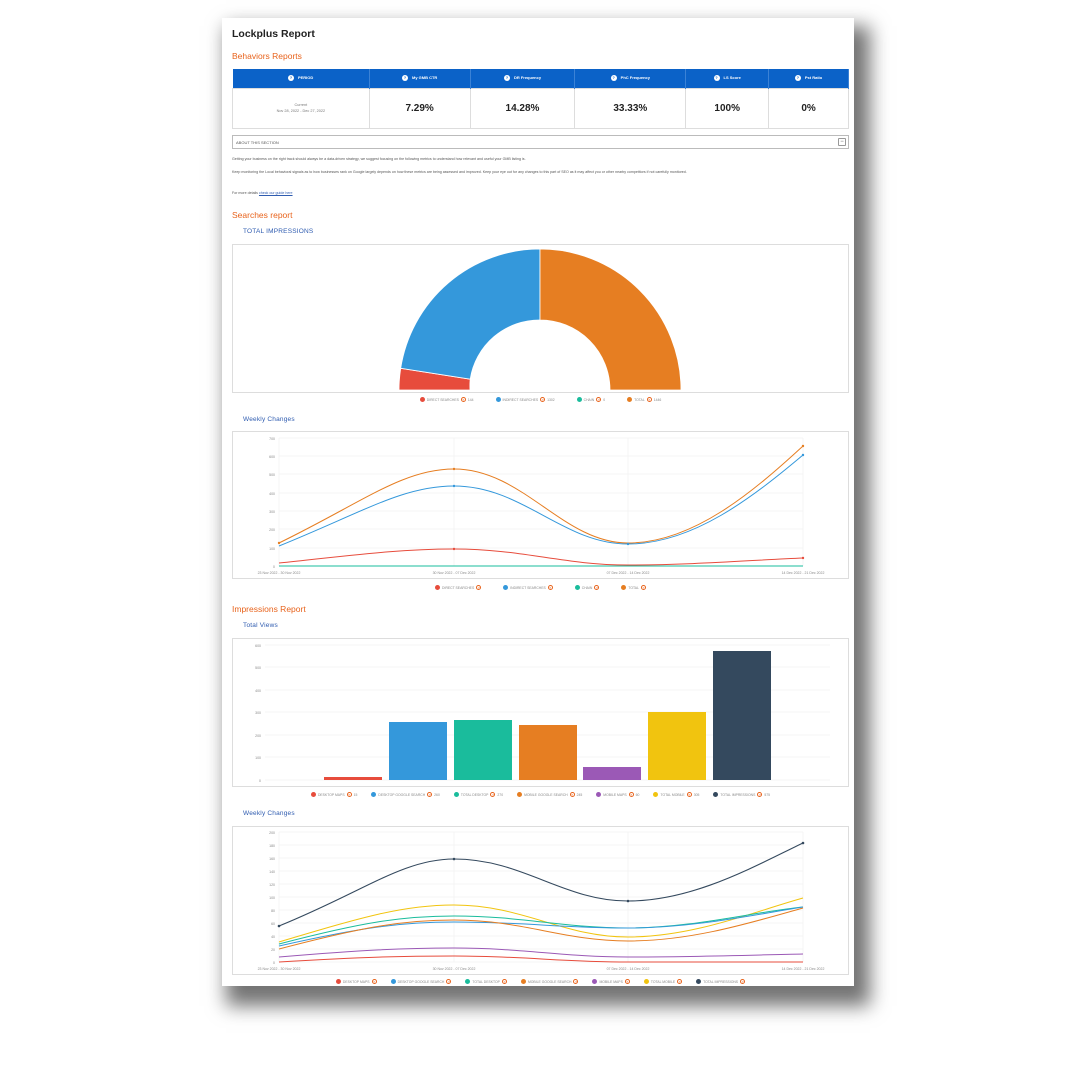  I want to click on legend-total-impressions: TOTAL IMPRESSIONS?, so click(721, 981).